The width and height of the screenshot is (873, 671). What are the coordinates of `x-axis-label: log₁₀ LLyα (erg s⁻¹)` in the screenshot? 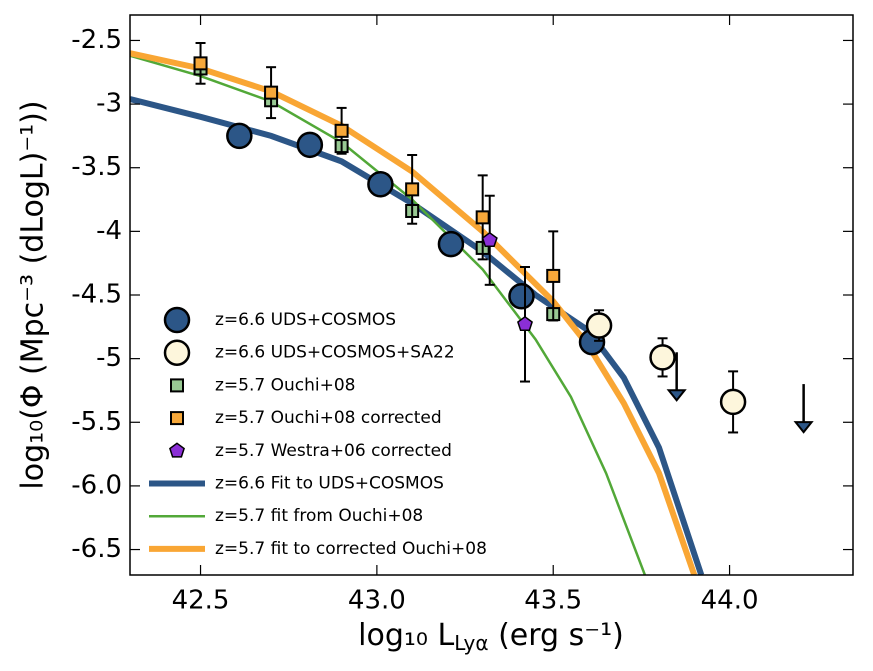 It's located at (491, 636).